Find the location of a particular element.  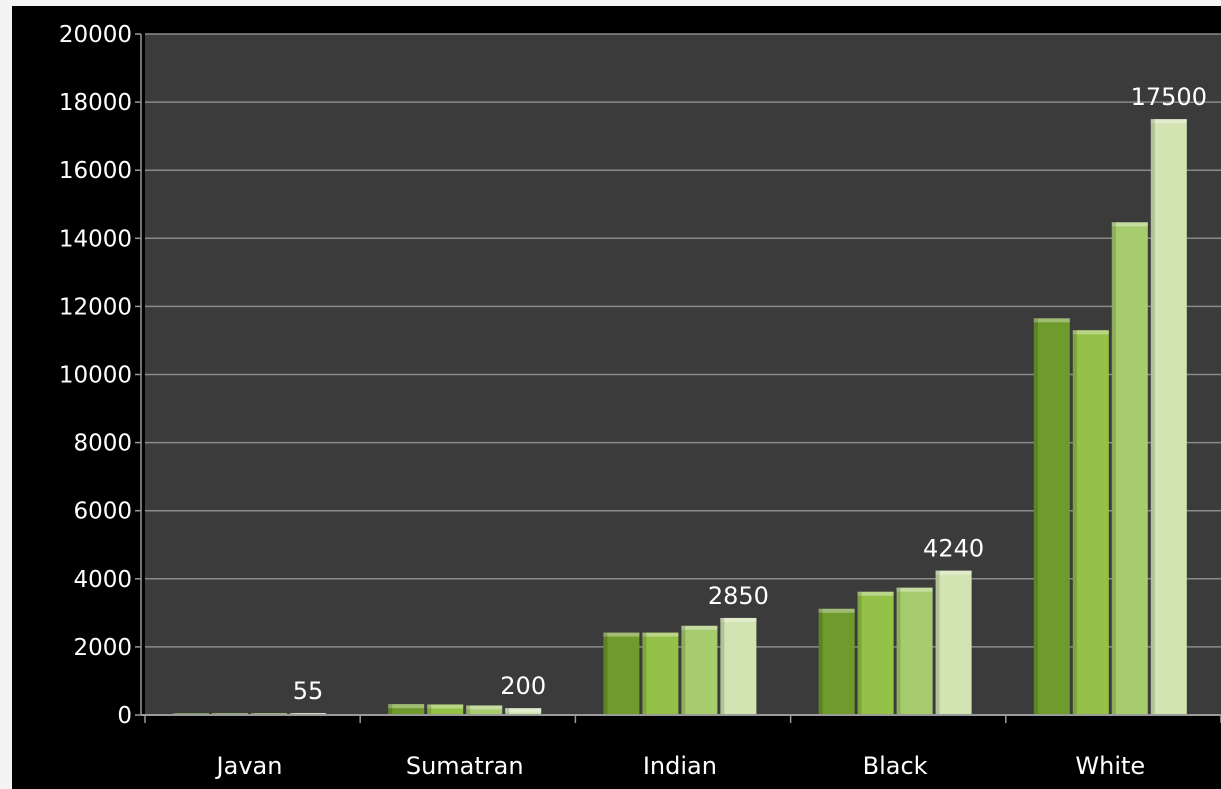

data-label: 4240 is located at coordinates (953, 549).